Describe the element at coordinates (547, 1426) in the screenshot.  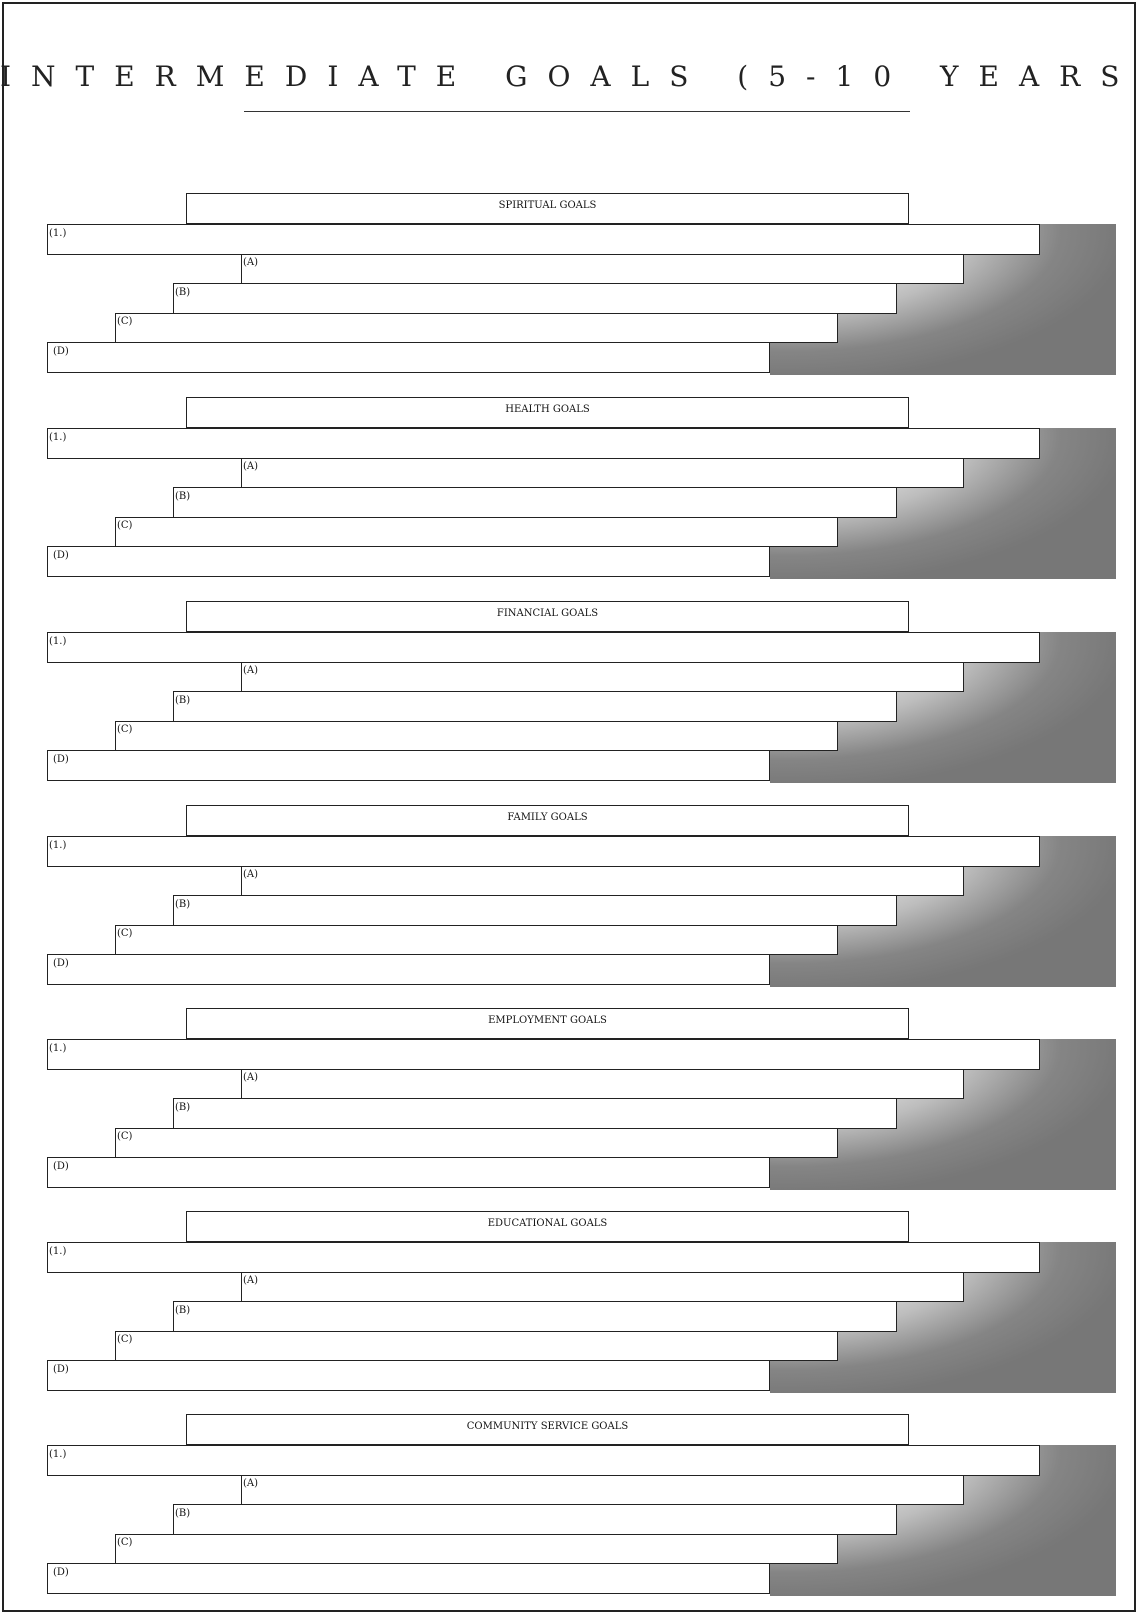
I see `section-title: COMMUNITY SERVICE GOALS` at that location.